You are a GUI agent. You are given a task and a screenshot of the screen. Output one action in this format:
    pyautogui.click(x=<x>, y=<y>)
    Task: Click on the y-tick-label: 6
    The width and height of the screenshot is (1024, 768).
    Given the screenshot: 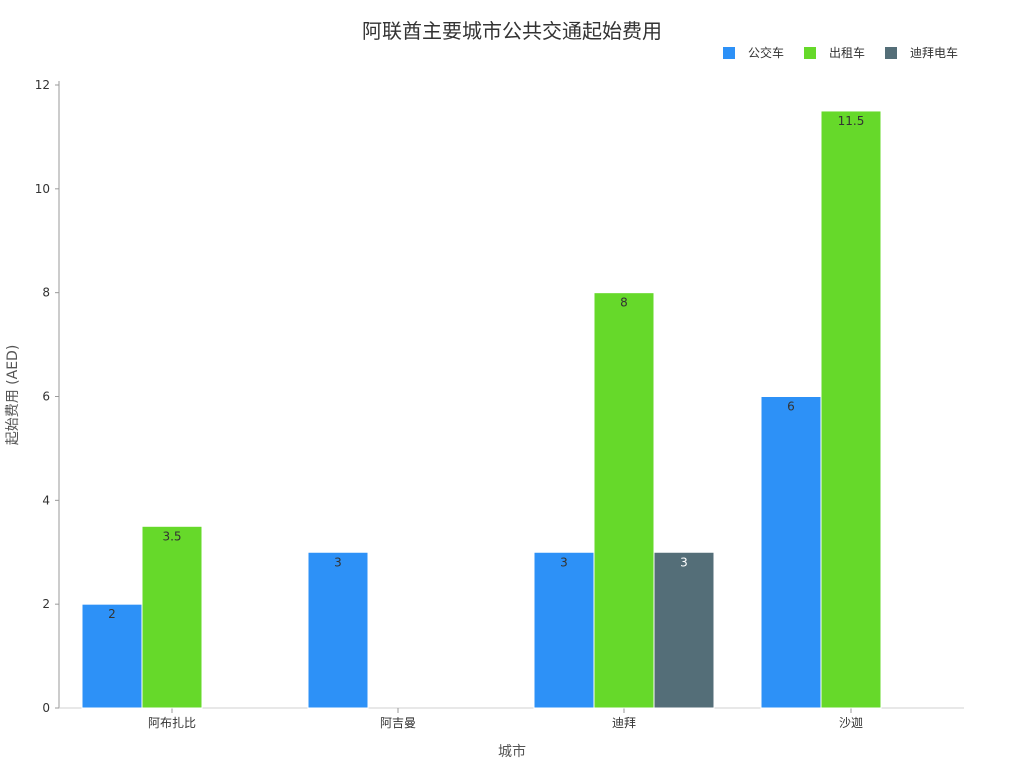 What is the action you would take?
    pyautogui.click(x=46, y=397)
    